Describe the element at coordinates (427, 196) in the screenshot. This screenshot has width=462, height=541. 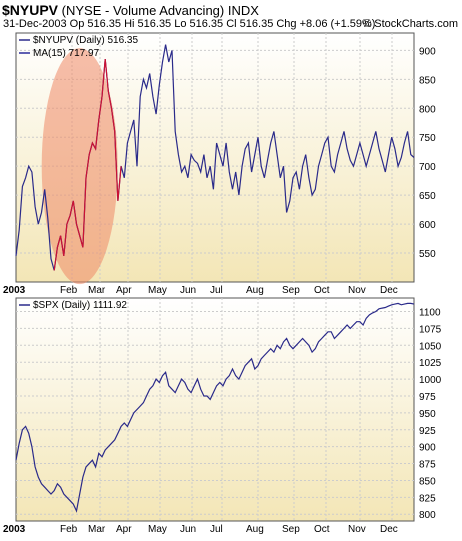
I see `y-tick-label: 650` at that location.